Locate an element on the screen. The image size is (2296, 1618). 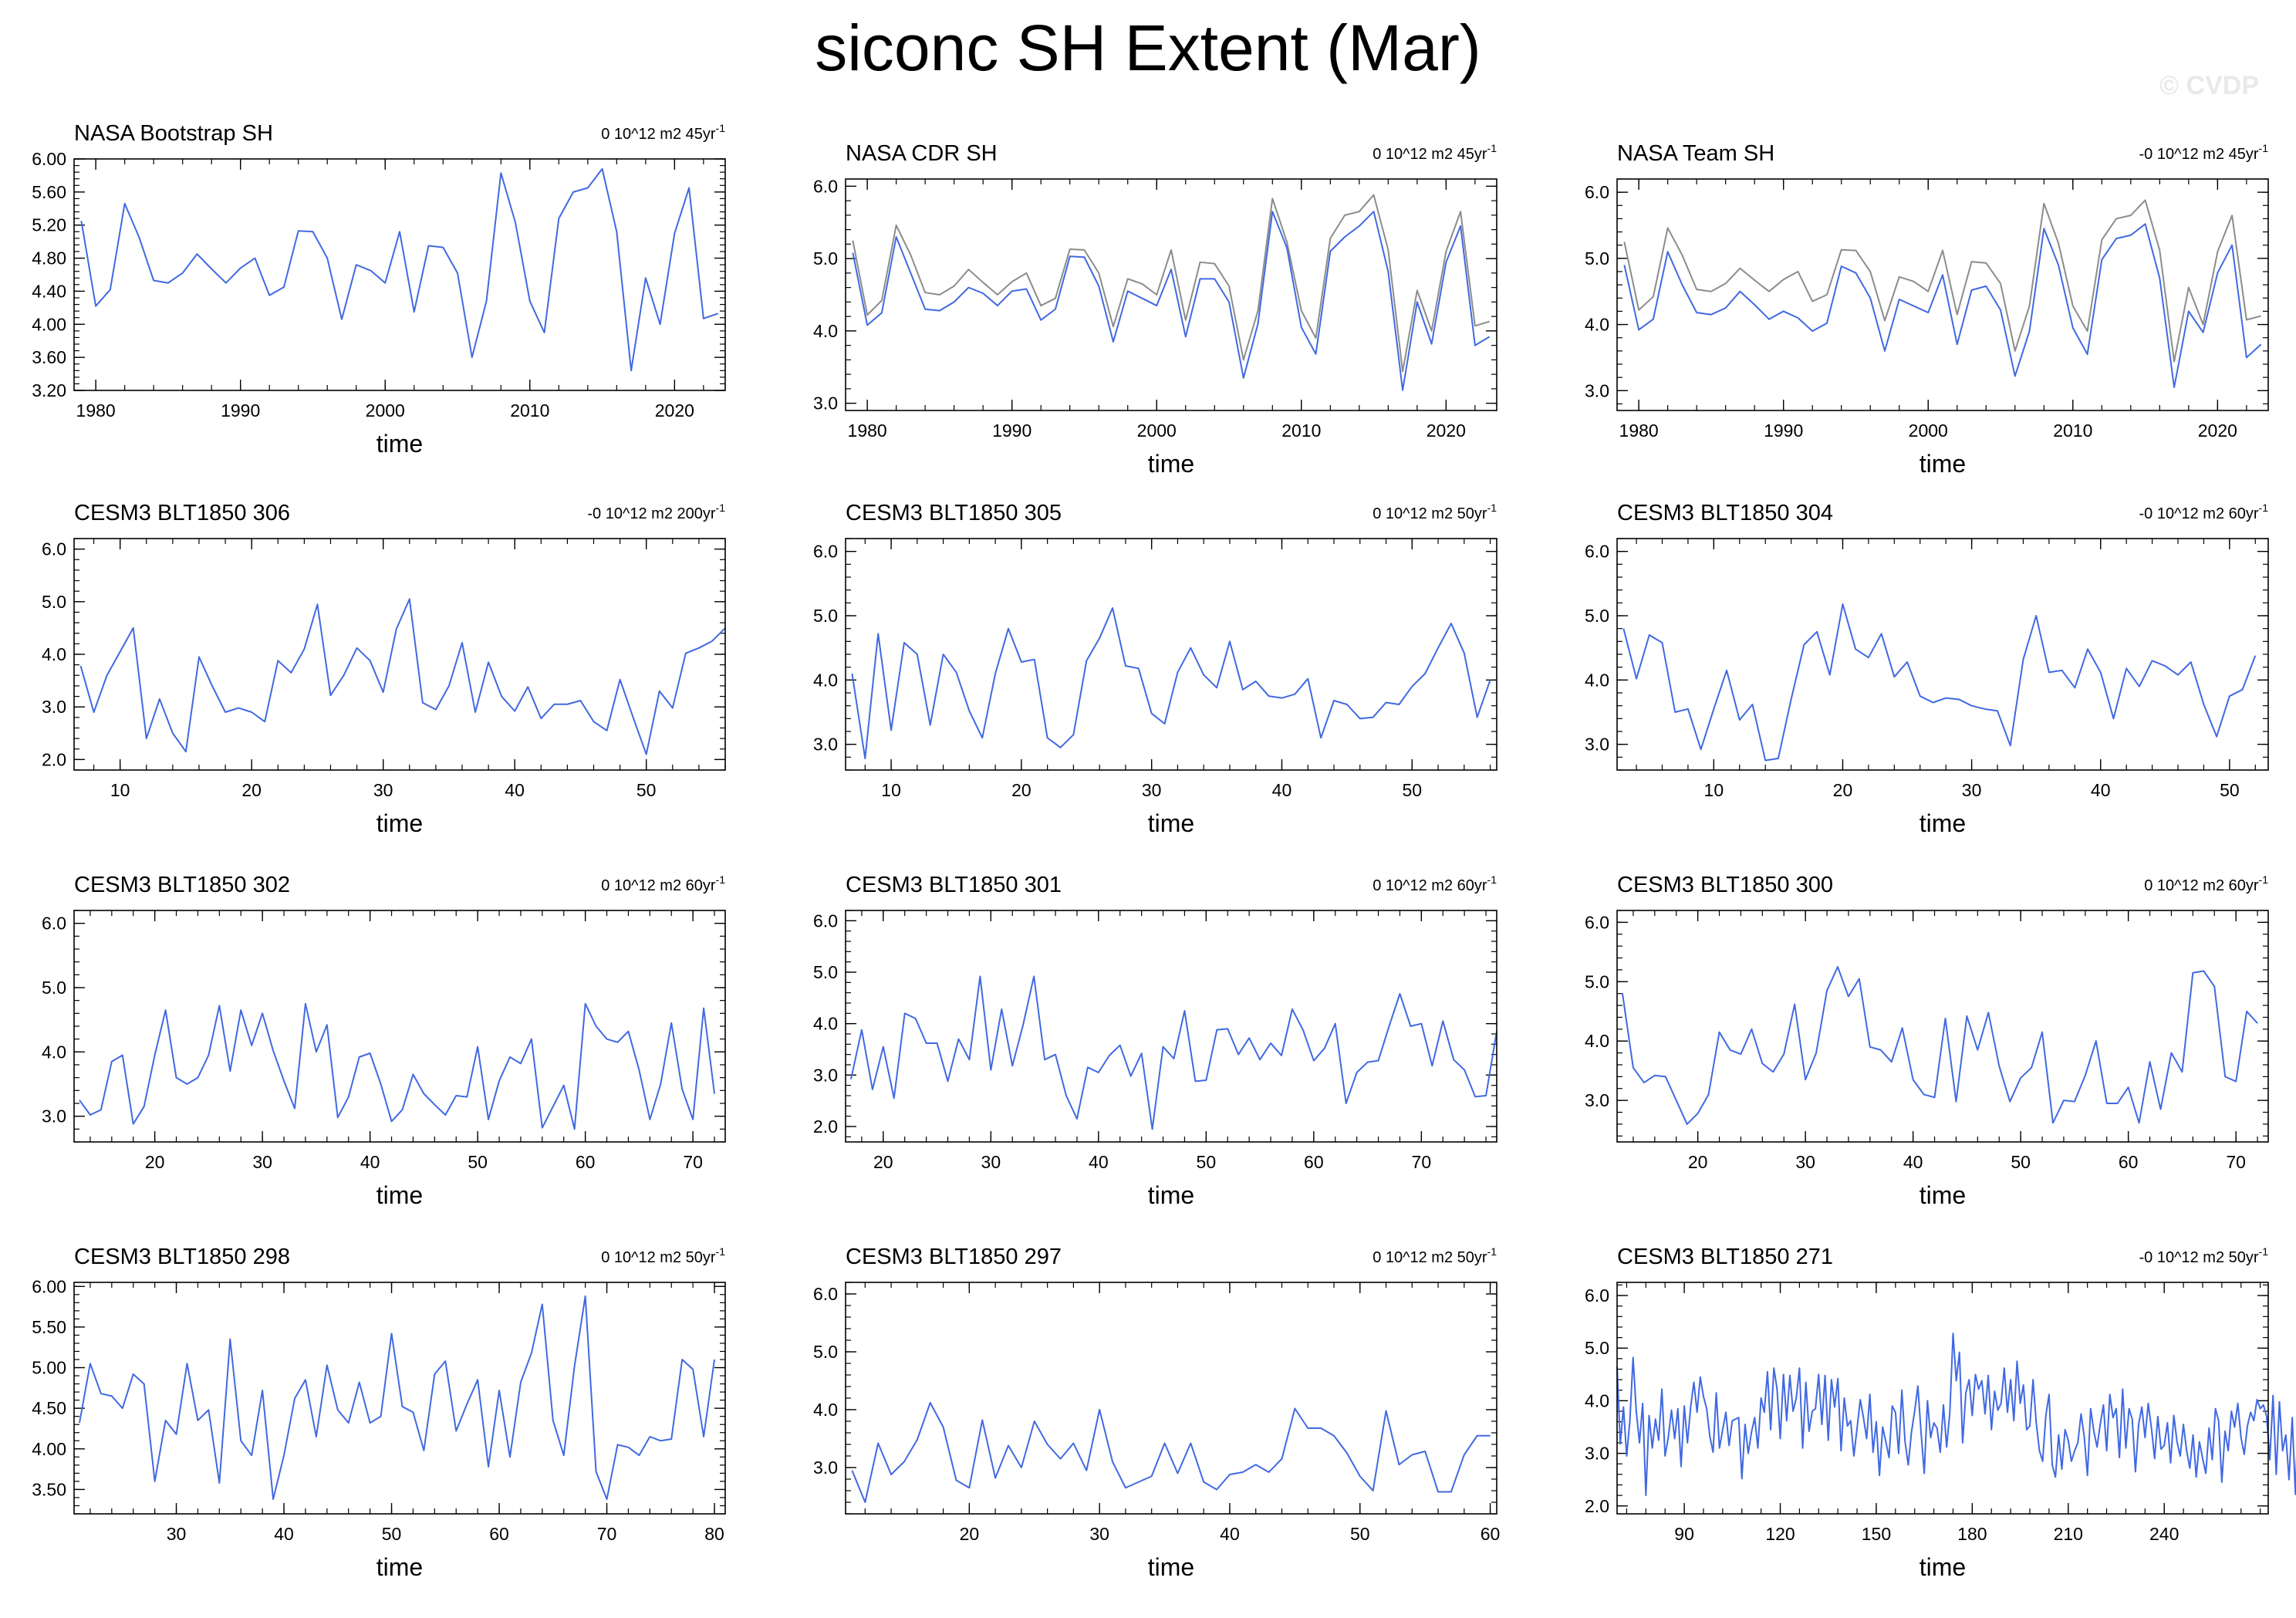
y-tick-label: 4.80 is located at coordinates (49, 258).